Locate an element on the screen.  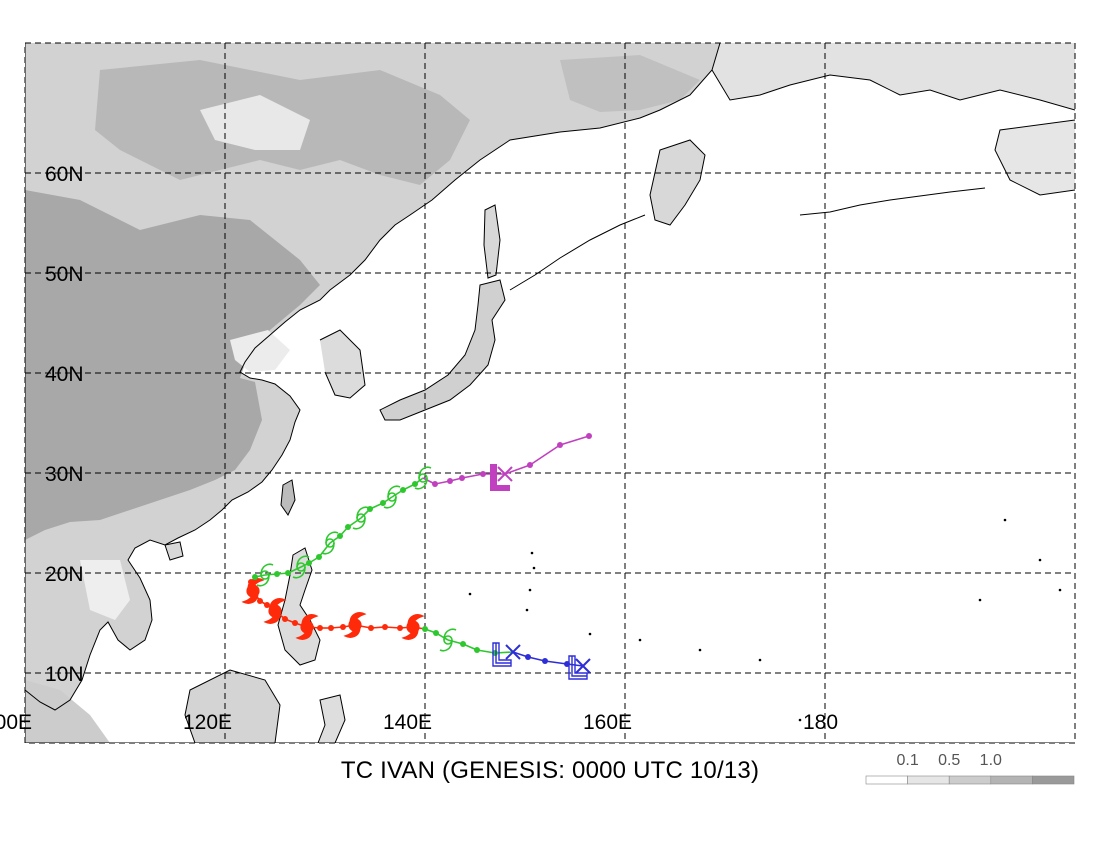
latitude-labels: 60N 50N 40N 30N 20N 10N is located at coordinates (64, 424).